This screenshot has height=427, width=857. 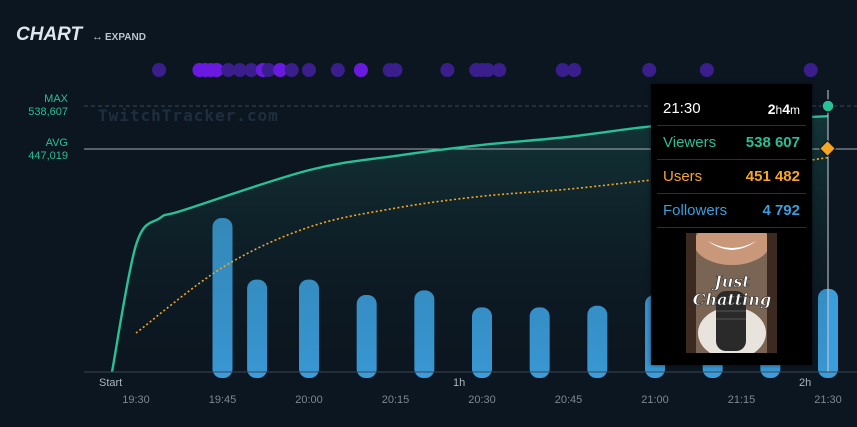 I want to click on tooltip-viewers-label: Viewers, so click(x=690, y=142).